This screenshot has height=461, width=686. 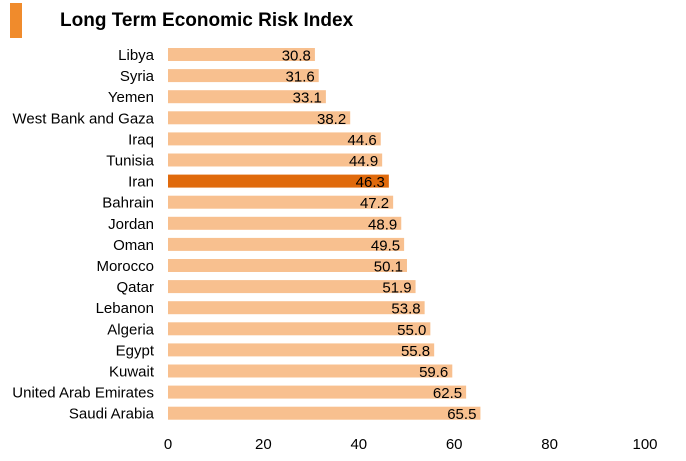 What do you see at coordinates (299, 329) in the screenshot?
I see `bar-algeria` at bounding box center [299, 329].